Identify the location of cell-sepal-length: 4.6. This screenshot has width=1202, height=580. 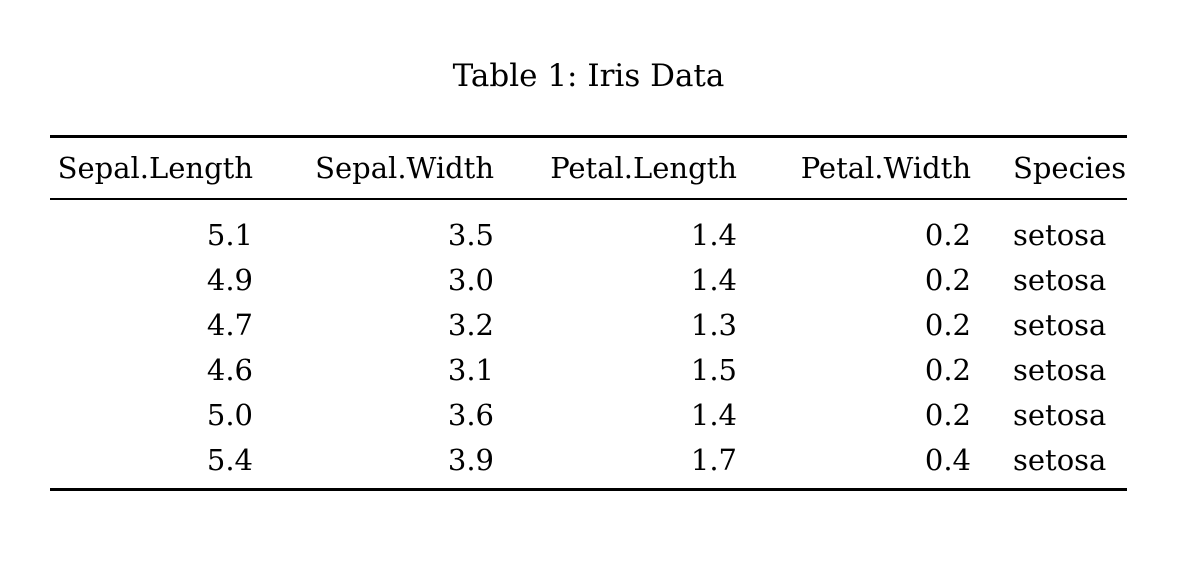
(229, 369).